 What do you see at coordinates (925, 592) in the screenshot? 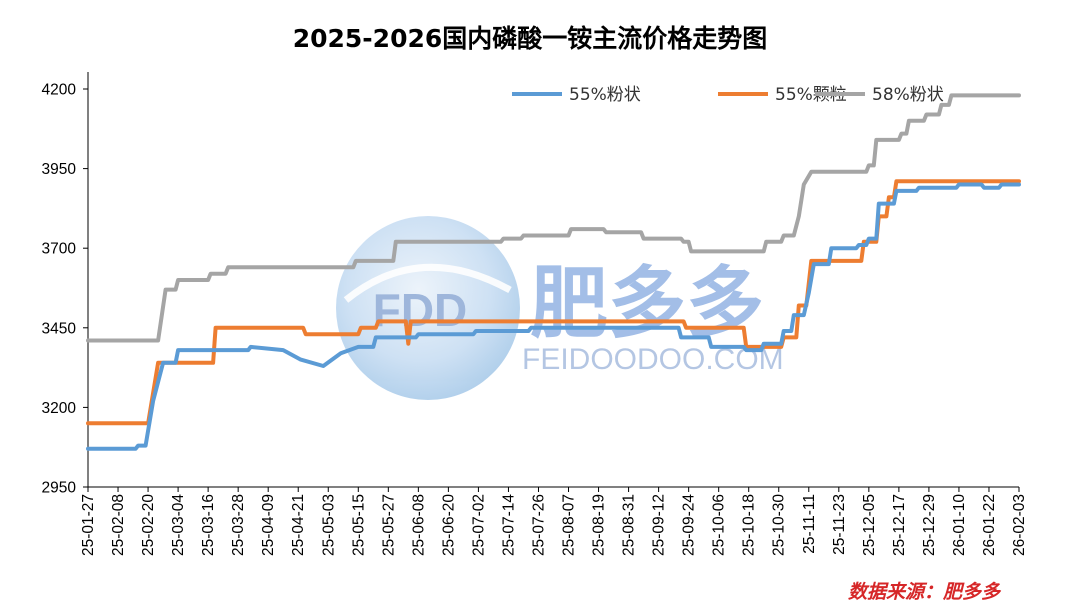
I see `source-note: 数据来源：肥多多` at bounding box center [925, 592].